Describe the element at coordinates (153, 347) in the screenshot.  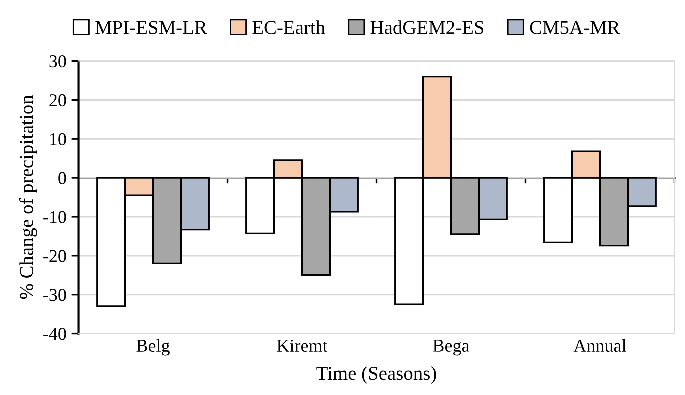
I see `x-tick-label: Belg` at that location.